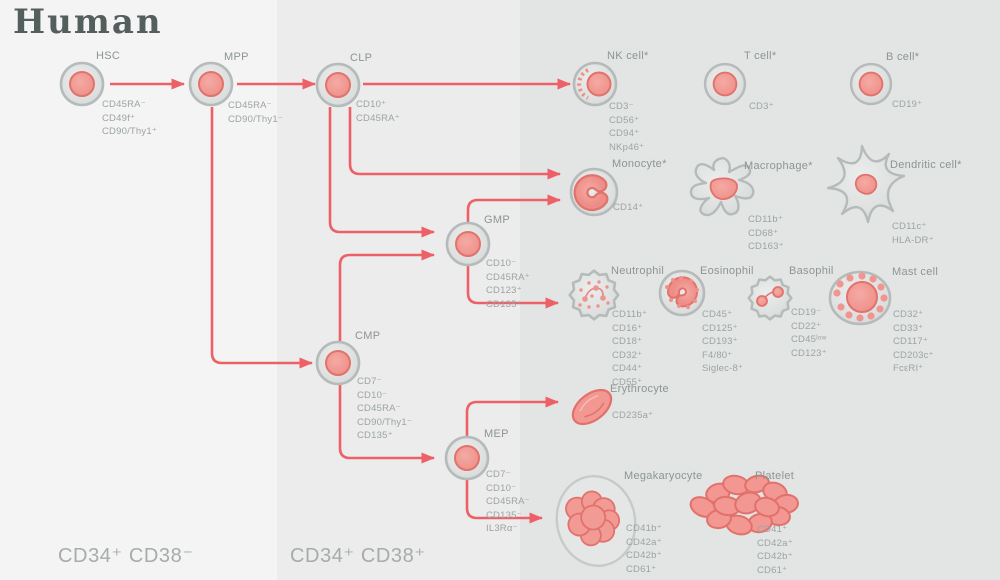 The width and height of the screenshot is (1000, 580). I want to click on b-cell, so click(871, 84).